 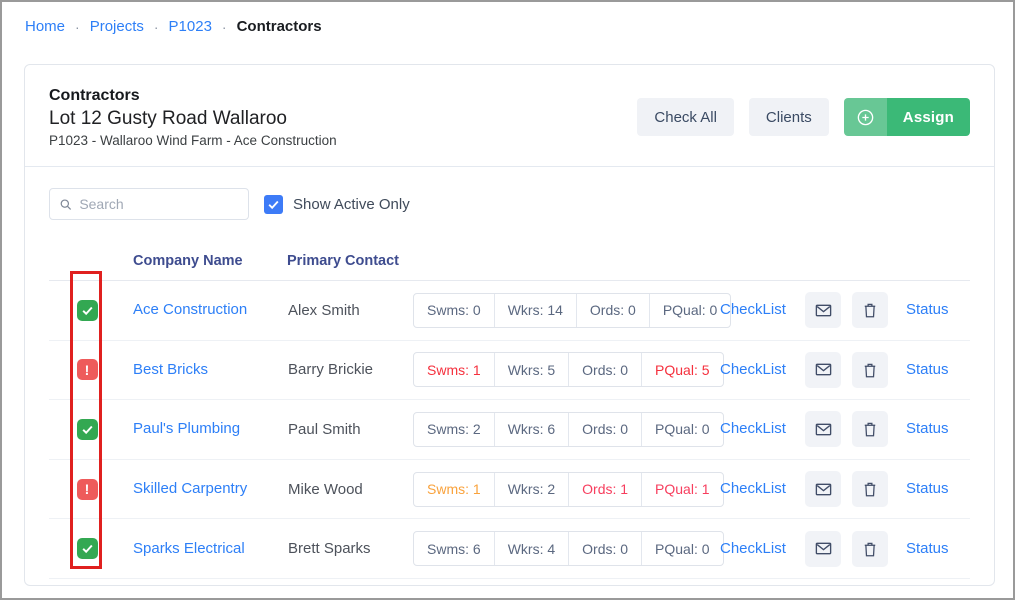 What do you see at coordinates (45, 26) in the screenshot?
I see `breadcrumb-home: Home` at bounding box center [45, 26].